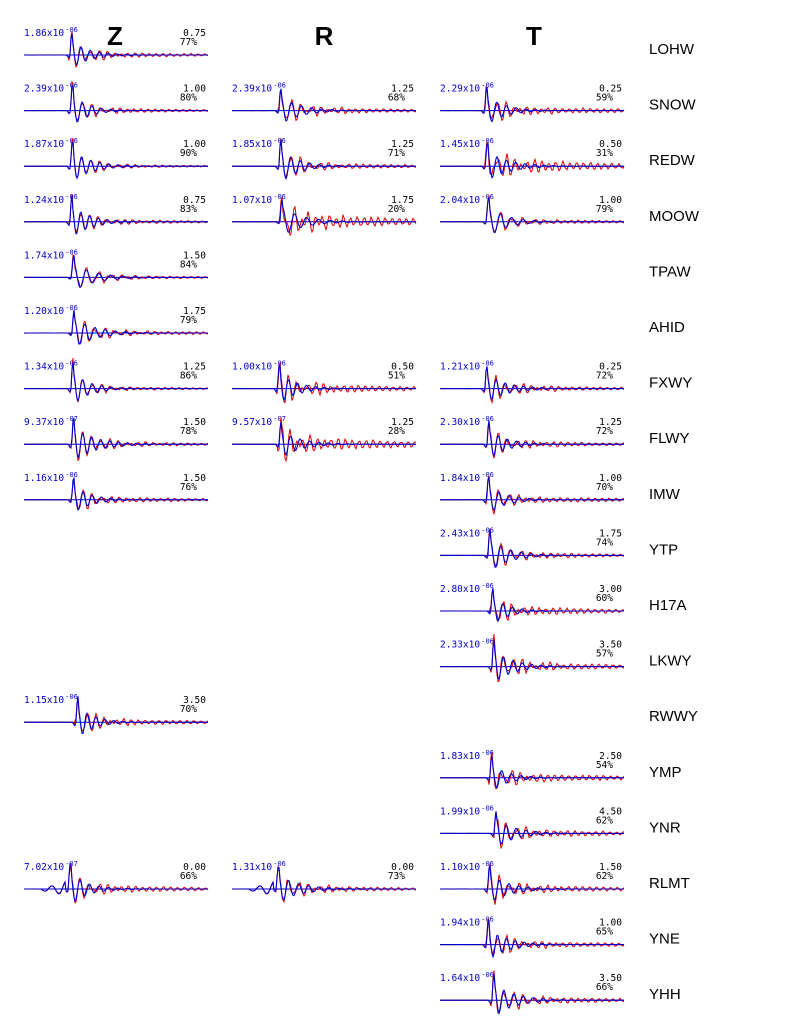 This screenshot has height=1019, width=787. I want to click on amplitude-label: 1.64x10, so click(460, 978).